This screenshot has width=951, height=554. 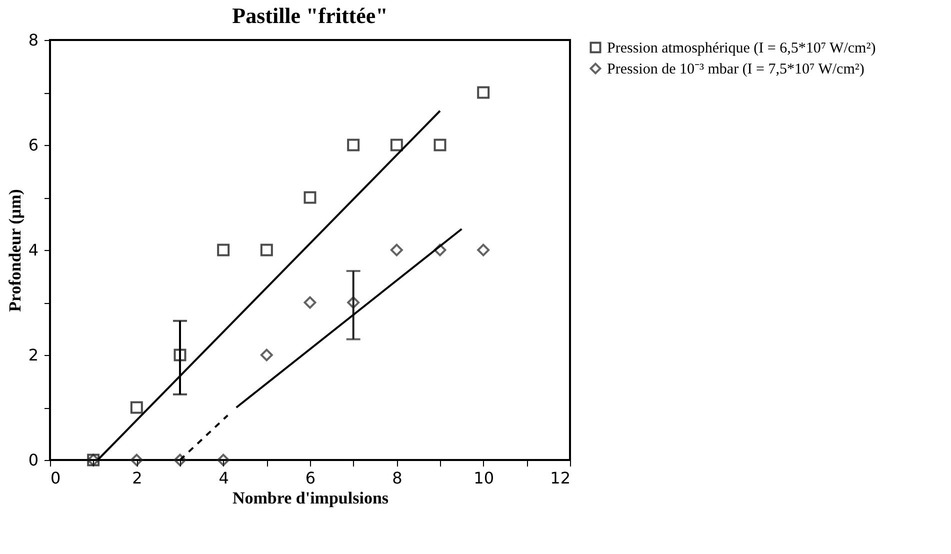 What do you see at coordinates (310, 15) in the screenshot?
I see `chart-title: Pastille "frittée"` at bounding box center [310, 15].